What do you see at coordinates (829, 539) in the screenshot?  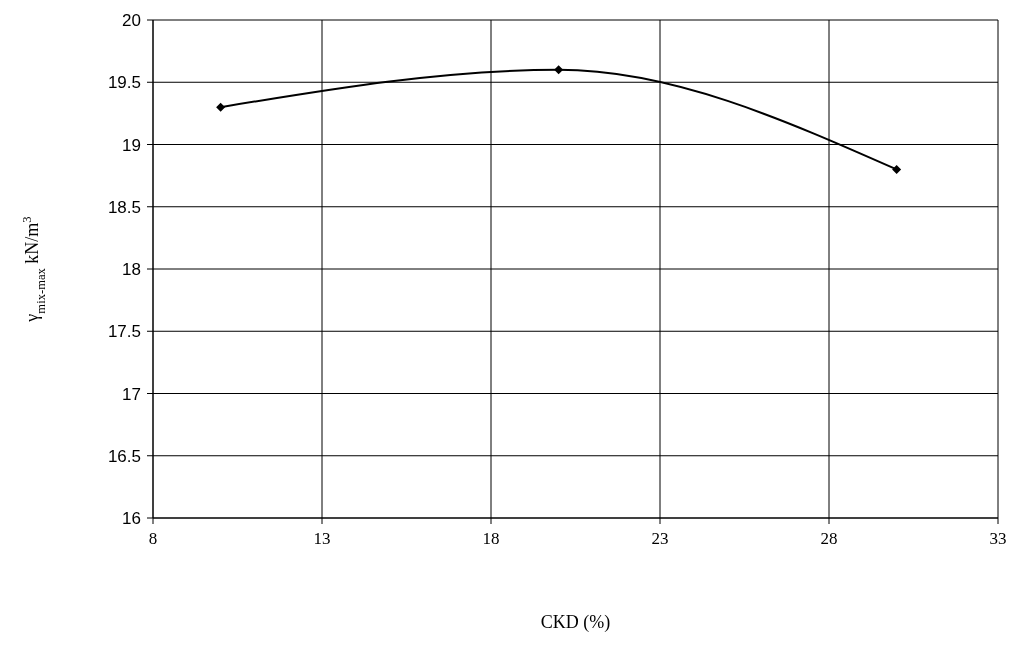 I see `x-tick-label: 28` at bounding box center [829, 539].